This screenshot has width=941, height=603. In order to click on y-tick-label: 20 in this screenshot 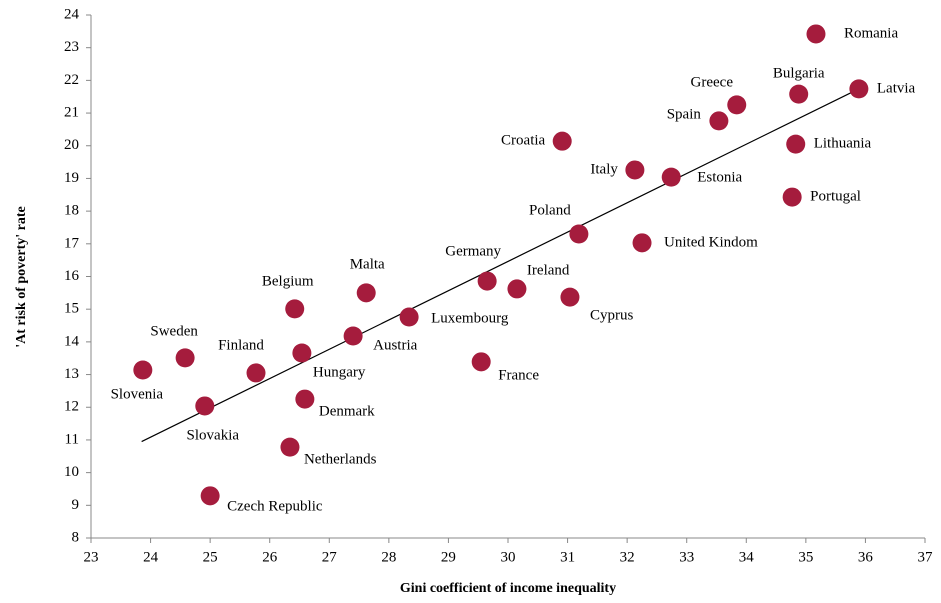, I will do `click(71, 145)`.